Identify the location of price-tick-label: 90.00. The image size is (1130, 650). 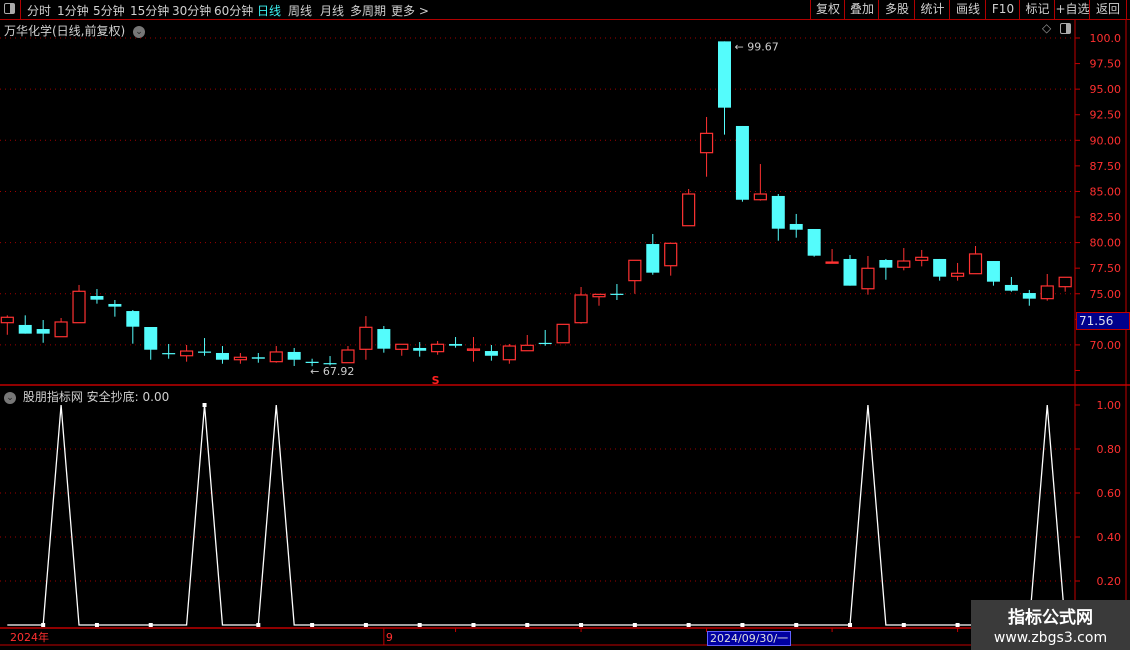
(1106, 140).